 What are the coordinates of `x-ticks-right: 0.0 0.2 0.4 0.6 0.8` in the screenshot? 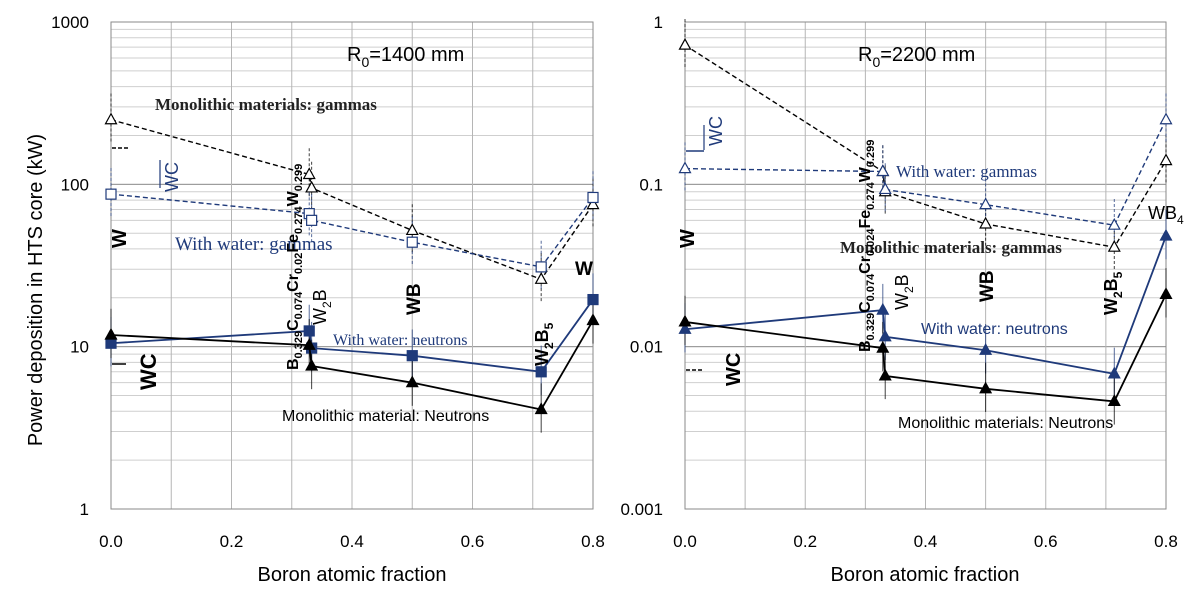 It's located at (925, 541).